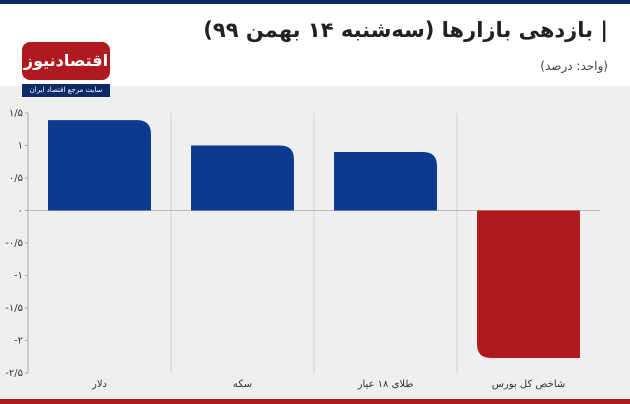  What do you see at coordinates (66, 61) in the screenshot?
I see `logo: اقتصادنیوز` at bounding box center [66, 61].